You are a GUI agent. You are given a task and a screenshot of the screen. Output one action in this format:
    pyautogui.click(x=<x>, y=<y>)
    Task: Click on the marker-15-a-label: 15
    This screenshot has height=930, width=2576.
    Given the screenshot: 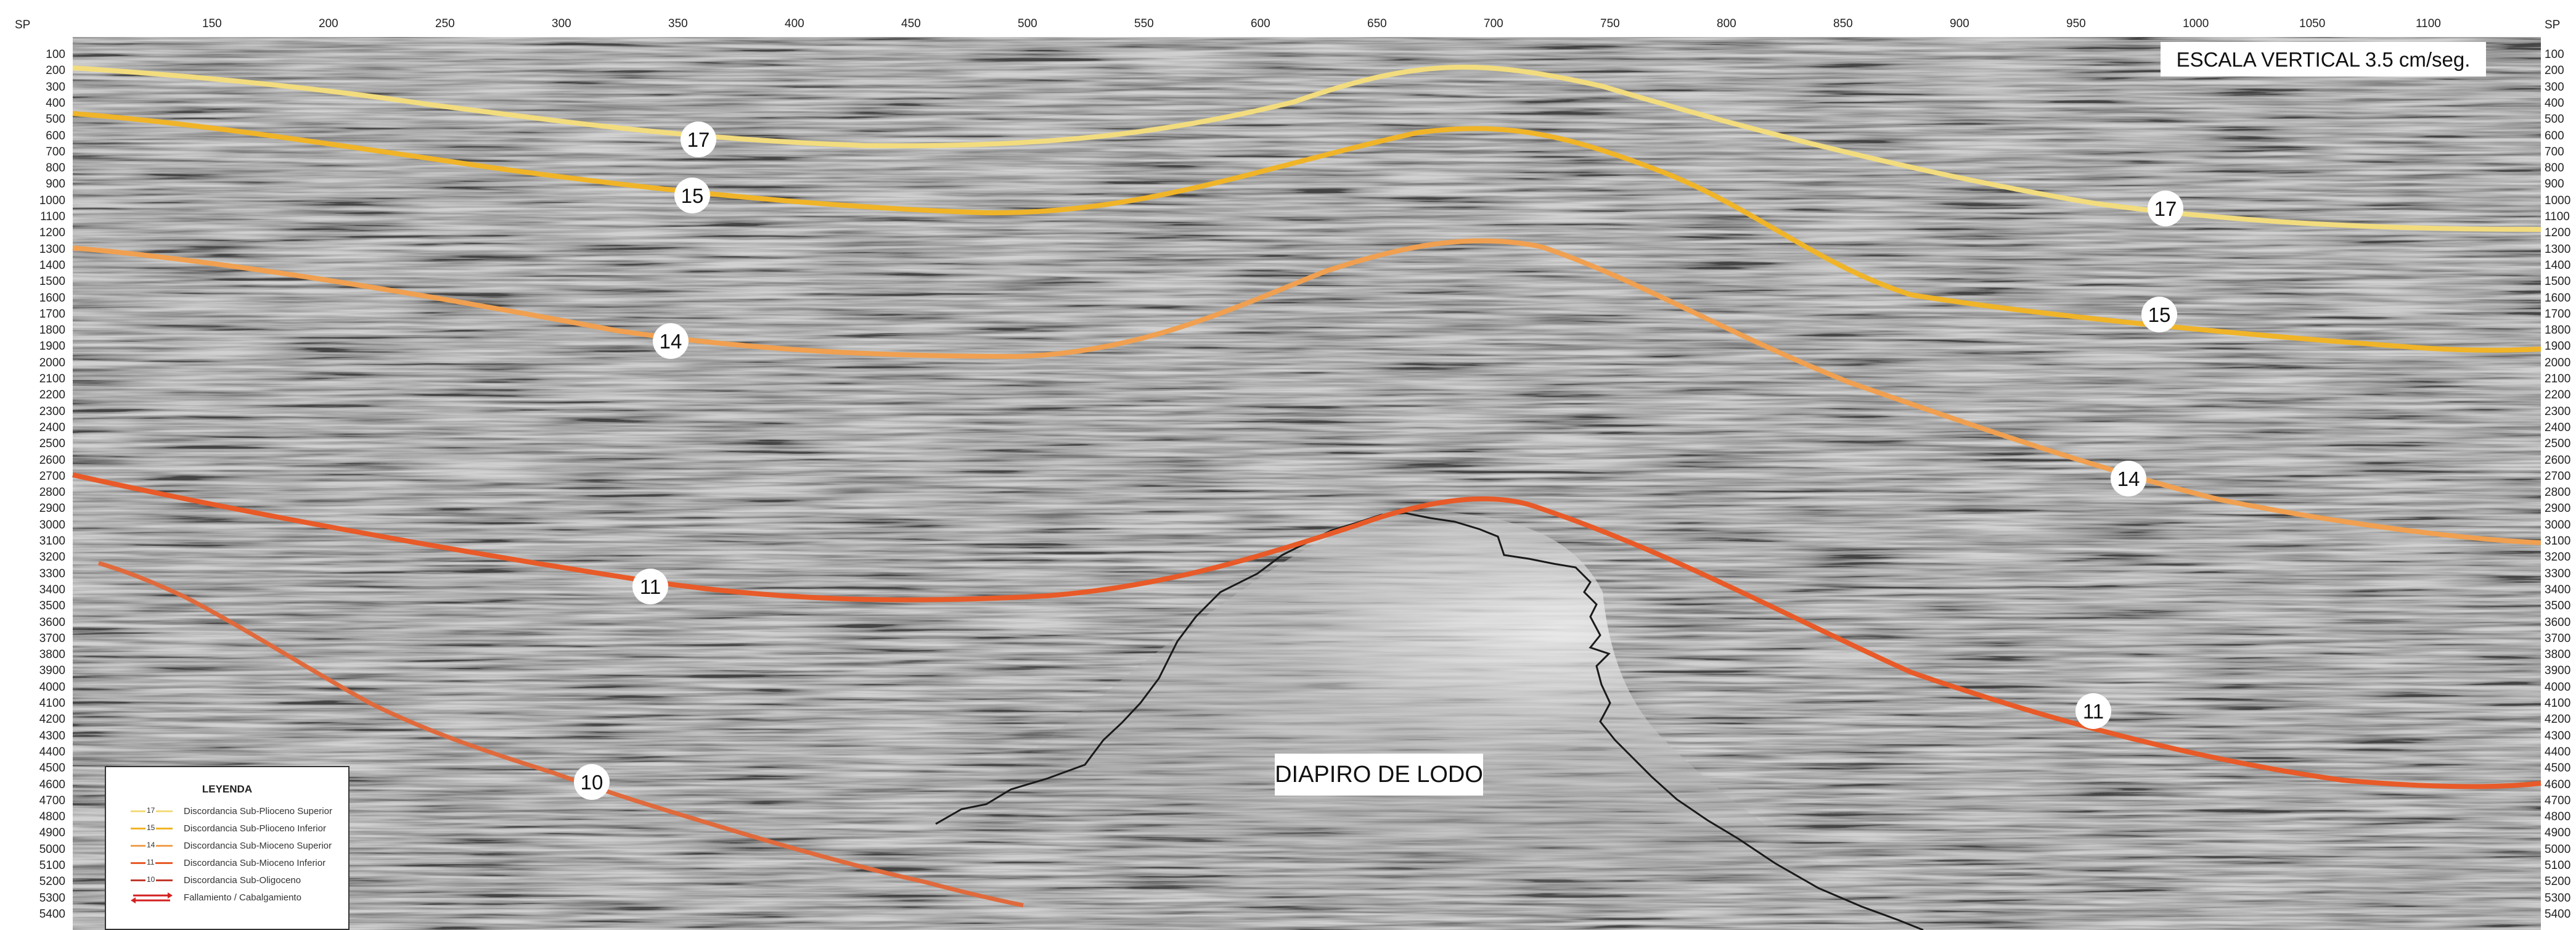 What is the action you would take?
    pyautogui.click(x=692, y=195)
    